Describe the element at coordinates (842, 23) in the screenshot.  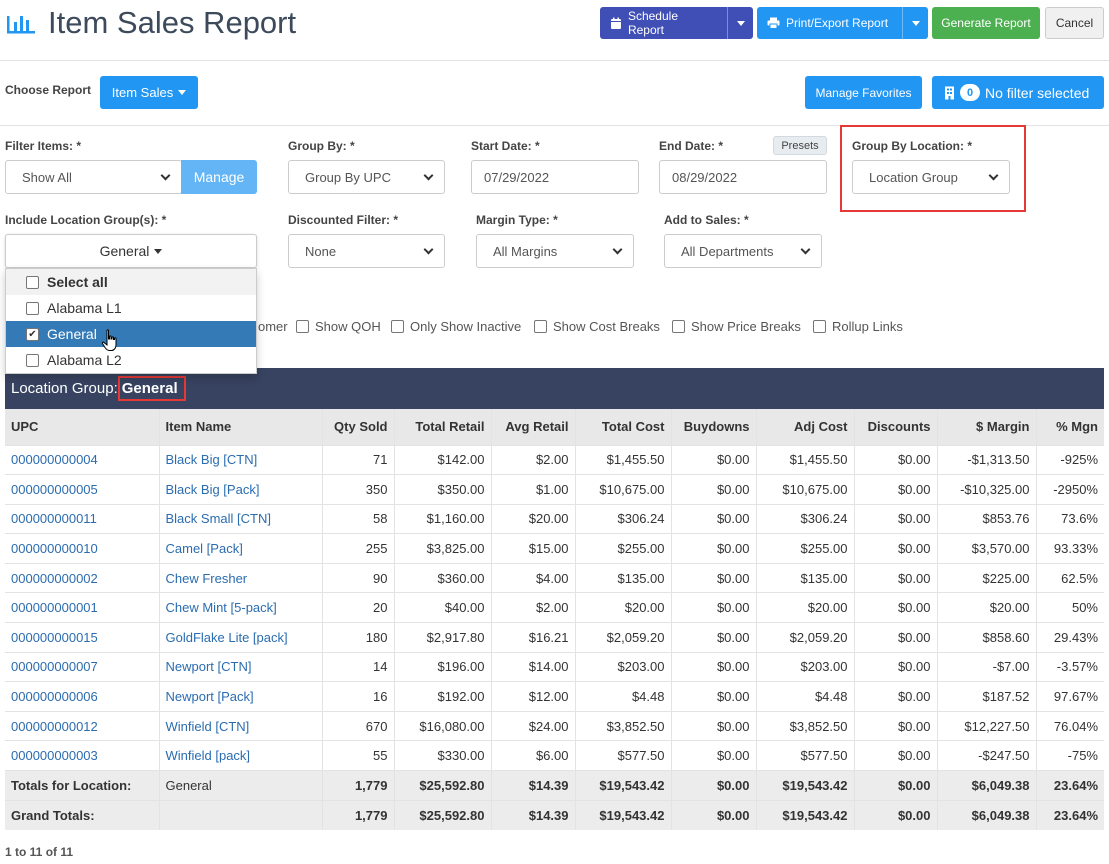
I see `print-export-button: Print/Export Report` at that location.